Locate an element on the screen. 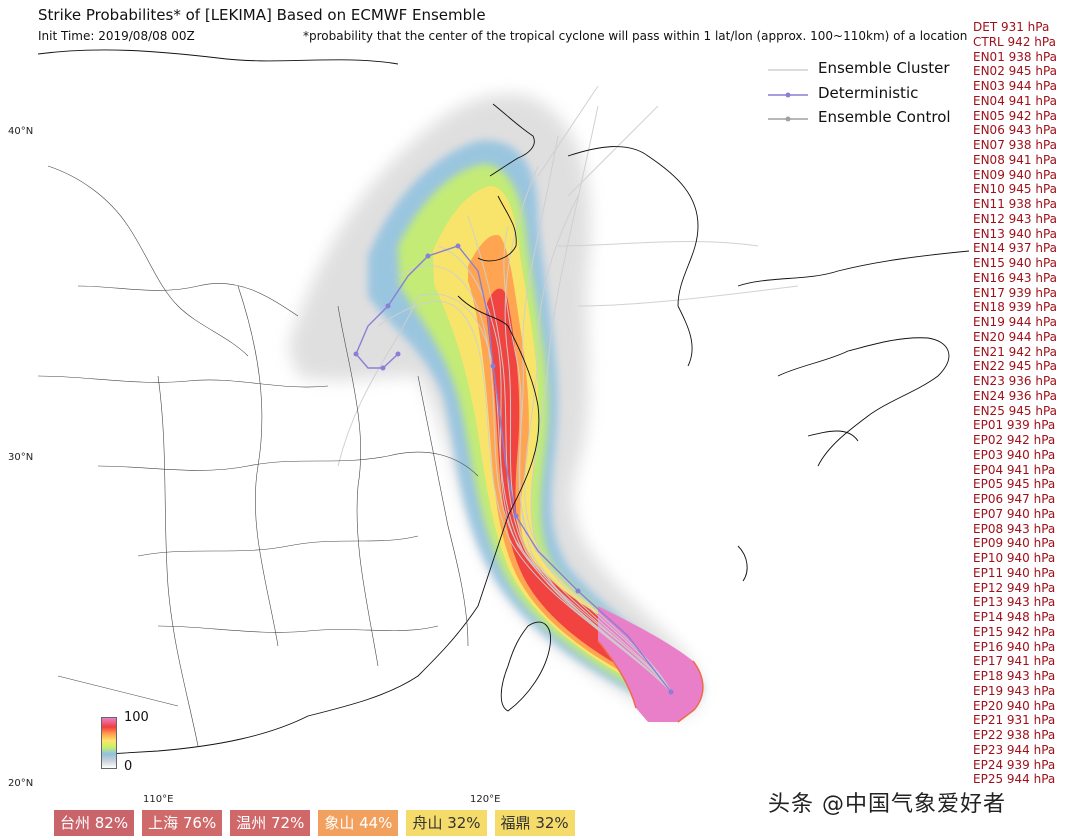 The width and height of the screenshot is (1068, 840). member-pressure-item: EP04 941 hPa is located at coordinates (1014, 469).